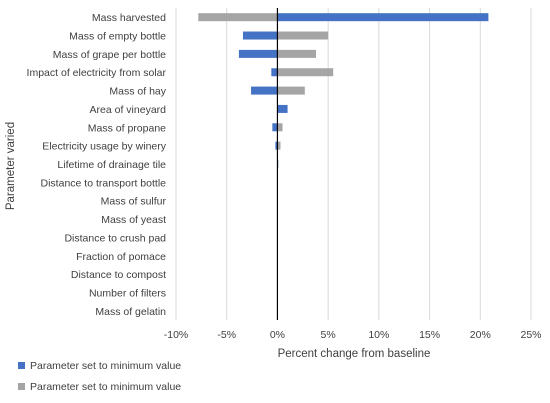 The width and height of the screenshot is (550, 403). Describe the element at coordinates (133, 220) in the screenshot. I see `category-label: Mass of yeast` at that location.